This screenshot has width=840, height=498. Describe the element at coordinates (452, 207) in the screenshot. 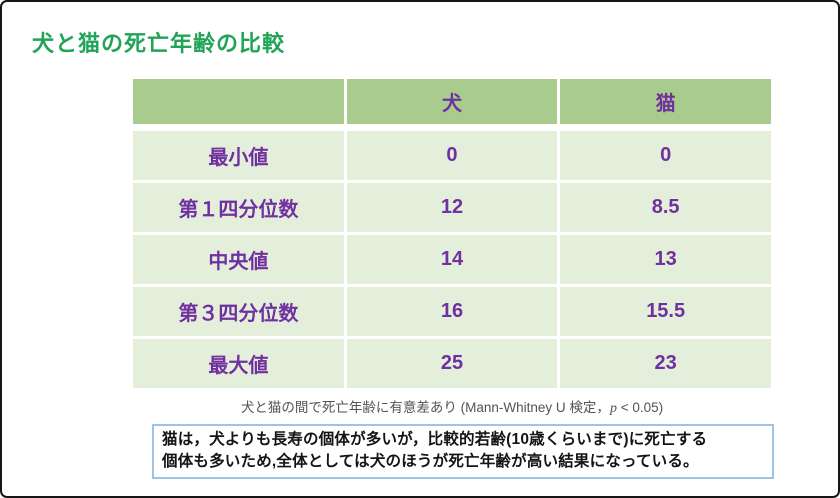

I see `dog-q1-value: 12` at that location.